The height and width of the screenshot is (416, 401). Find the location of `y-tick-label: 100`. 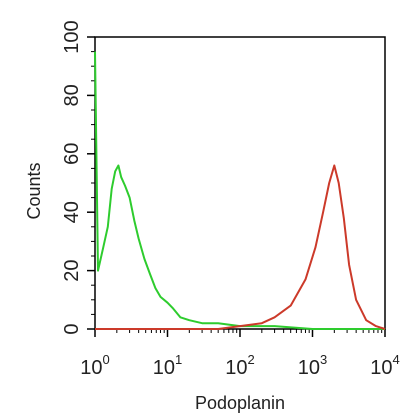

y-tick-label: 100 is located at coordinates (72, 36).